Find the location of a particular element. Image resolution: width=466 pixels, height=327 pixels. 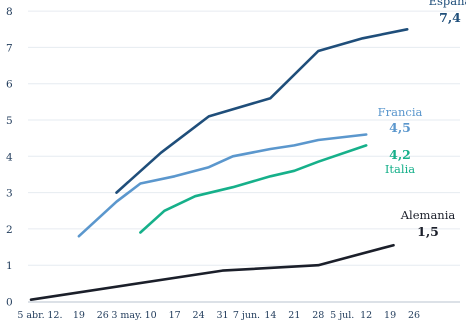

y-tick-label: 1 is located at coordinates (9, 266).